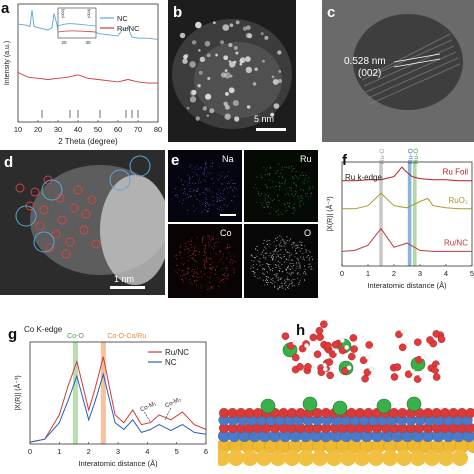 The height and width of the screenshot is (474, 474). I want to click on xtick-label: 2, so click(89, 451).